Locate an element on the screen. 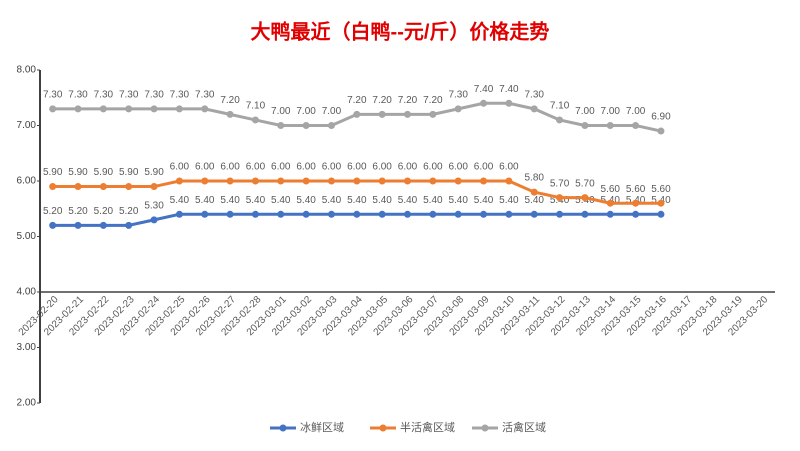  data-label: 5.70 is located at coordinates (560, 183).